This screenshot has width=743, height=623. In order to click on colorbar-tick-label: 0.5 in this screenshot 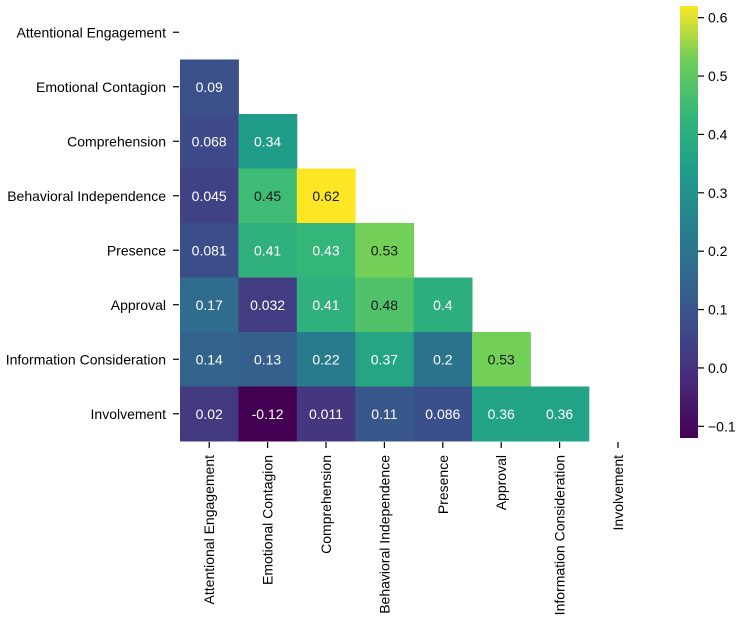, I will do `click(718, 76)`.